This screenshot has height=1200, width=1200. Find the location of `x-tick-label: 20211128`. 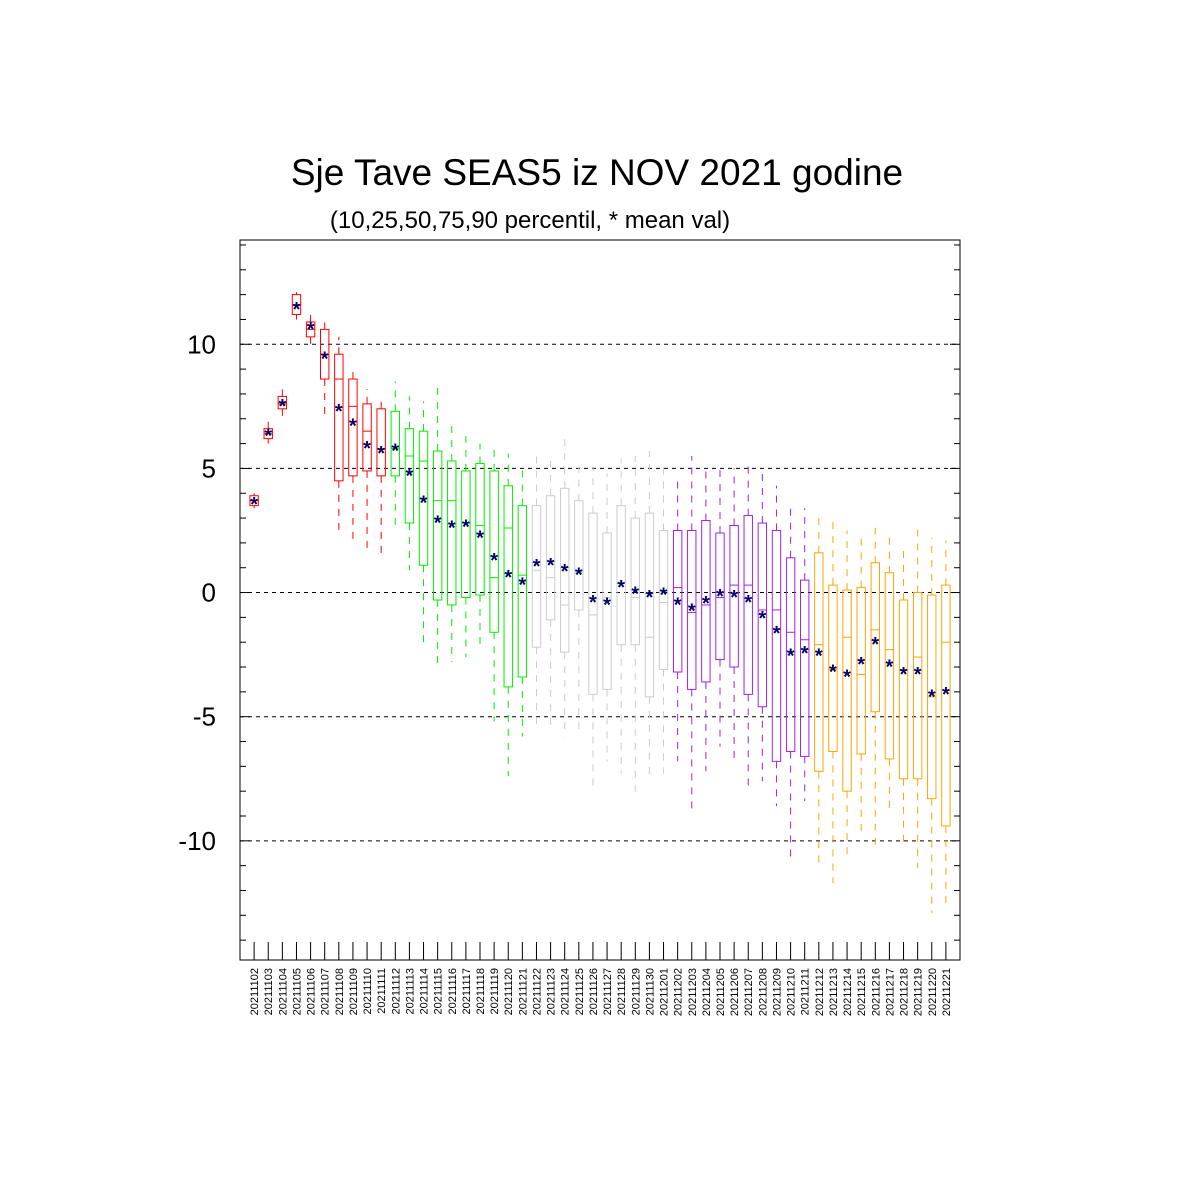

x-tick-label: 20211128 is located at coordinates (622, 991).